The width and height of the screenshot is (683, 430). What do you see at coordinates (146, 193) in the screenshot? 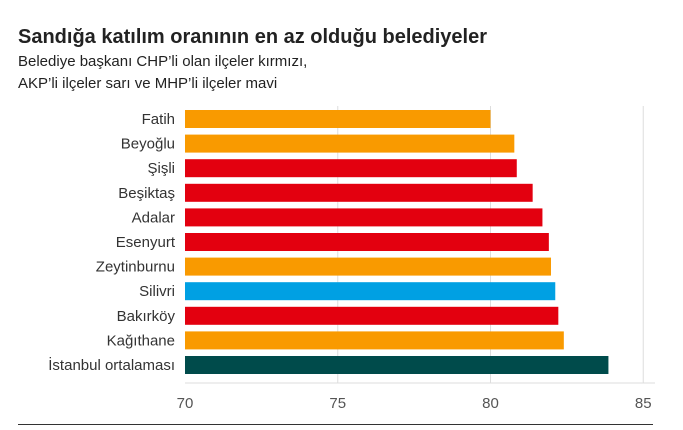
I see `y-category-label: Beşiktaş` at bounding box center [146, 193].